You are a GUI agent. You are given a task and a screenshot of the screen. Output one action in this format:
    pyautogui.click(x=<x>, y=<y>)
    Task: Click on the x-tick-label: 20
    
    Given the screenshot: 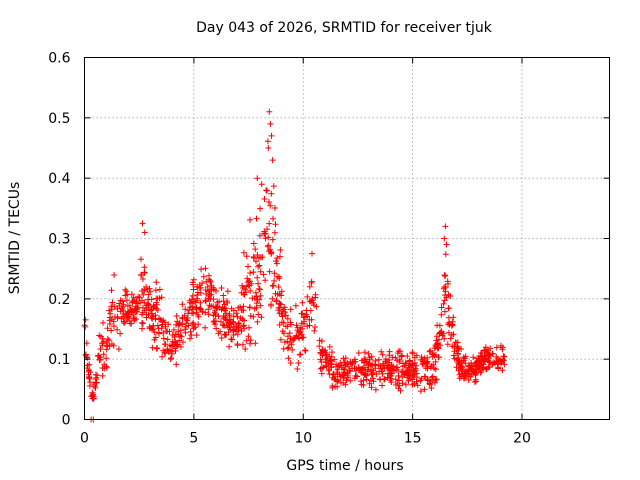 What is the action you would take?
    pyautogui.click(x=522, y=439)
    